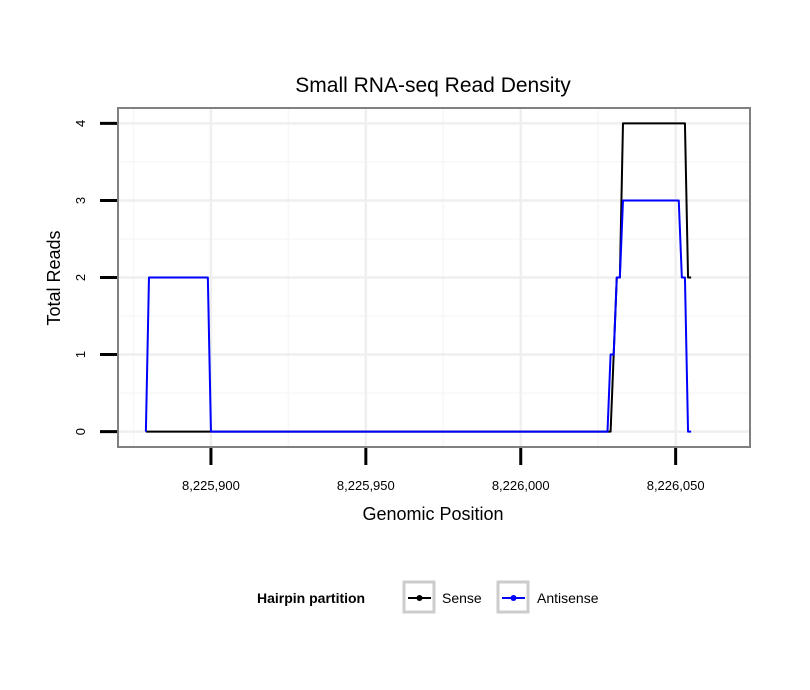 The image size is (810, 690). I want to click on y-tick-label: 3, so click(80, 200).